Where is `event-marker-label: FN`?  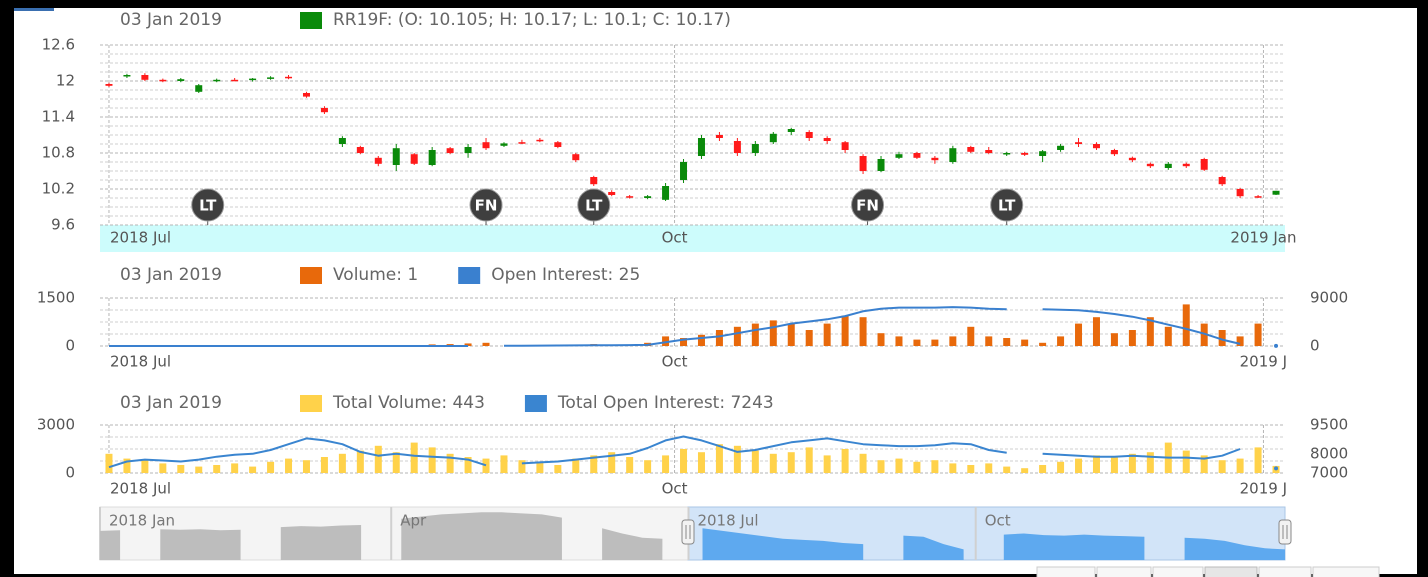 event-marker-label: FN is located at coordinates (486, 206).